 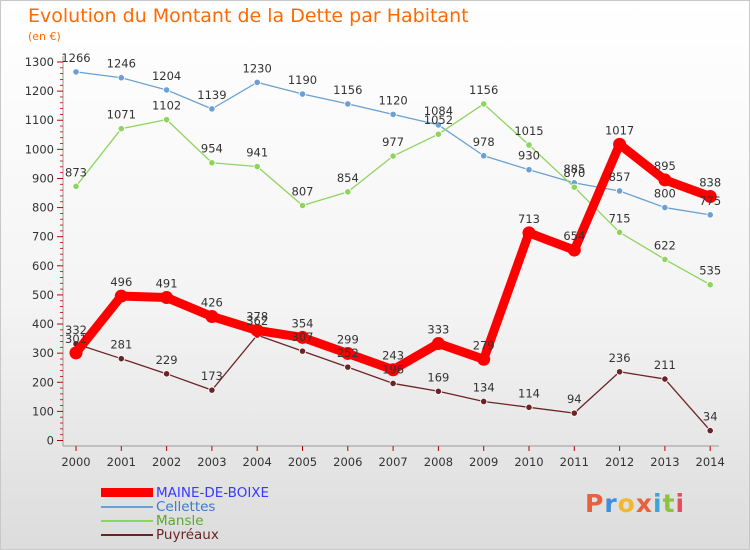 I want to click on y-tick-label: 1100, so click(x=39, y=120).